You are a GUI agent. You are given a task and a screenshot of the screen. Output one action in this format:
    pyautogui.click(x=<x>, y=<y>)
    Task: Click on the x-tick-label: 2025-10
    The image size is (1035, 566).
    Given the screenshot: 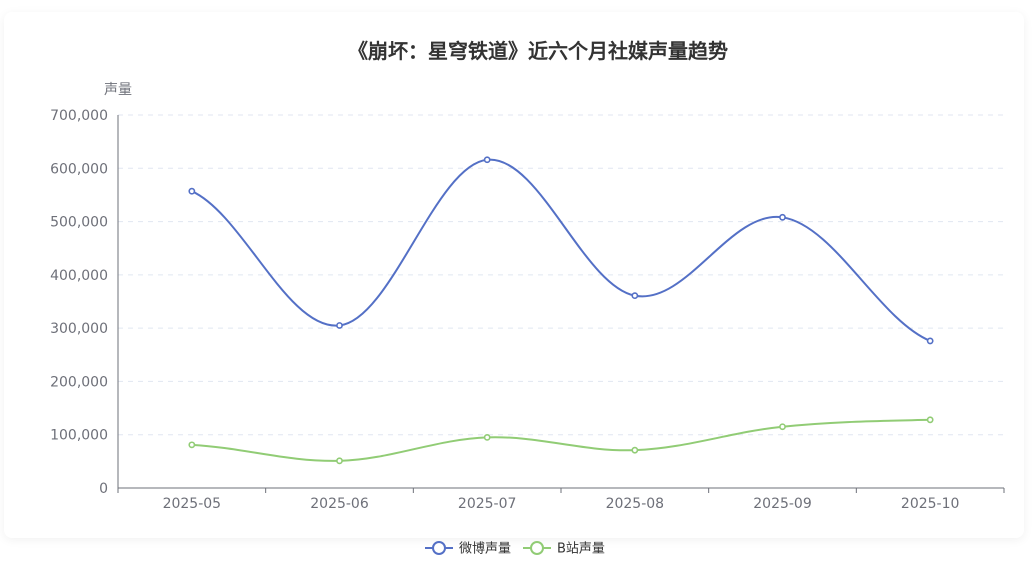 What is the action you would take?
    pyautogui.click(x=930, y=504)
    